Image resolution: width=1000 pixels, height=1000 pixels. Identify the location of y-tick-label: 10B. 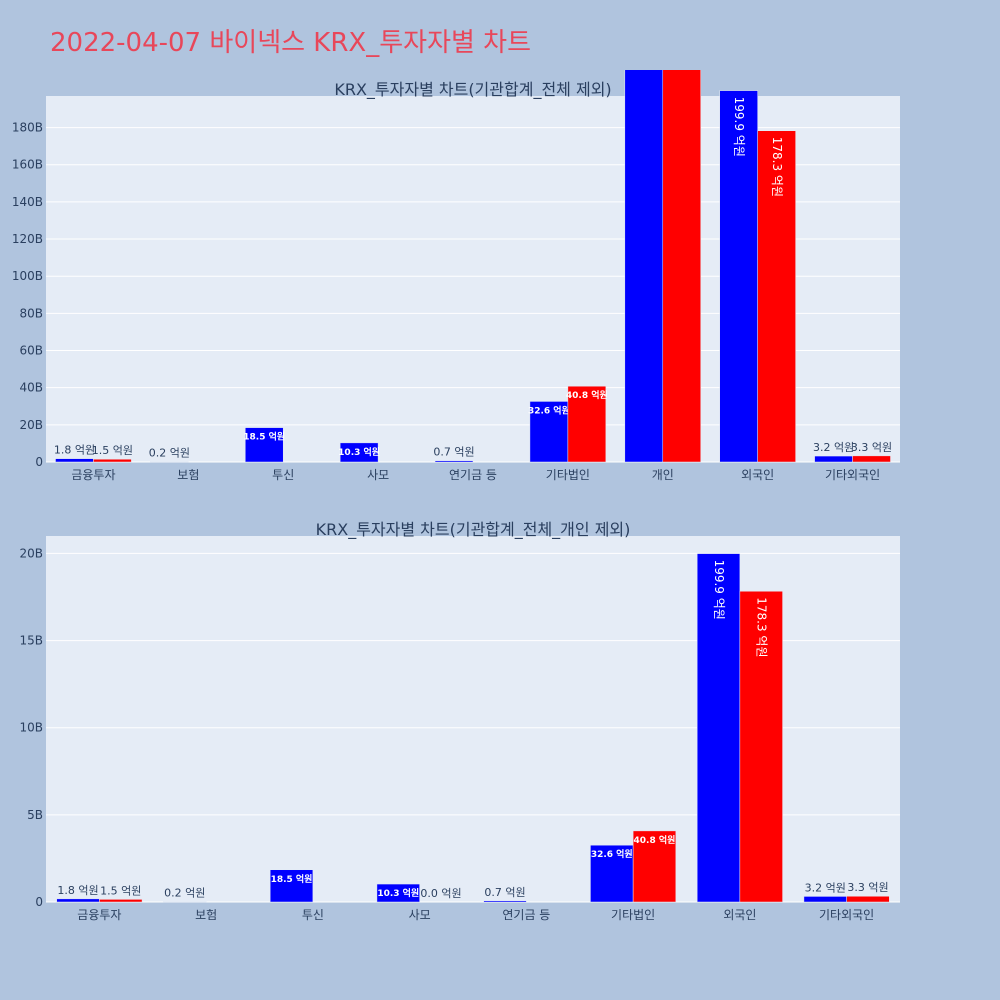
(31, 728).